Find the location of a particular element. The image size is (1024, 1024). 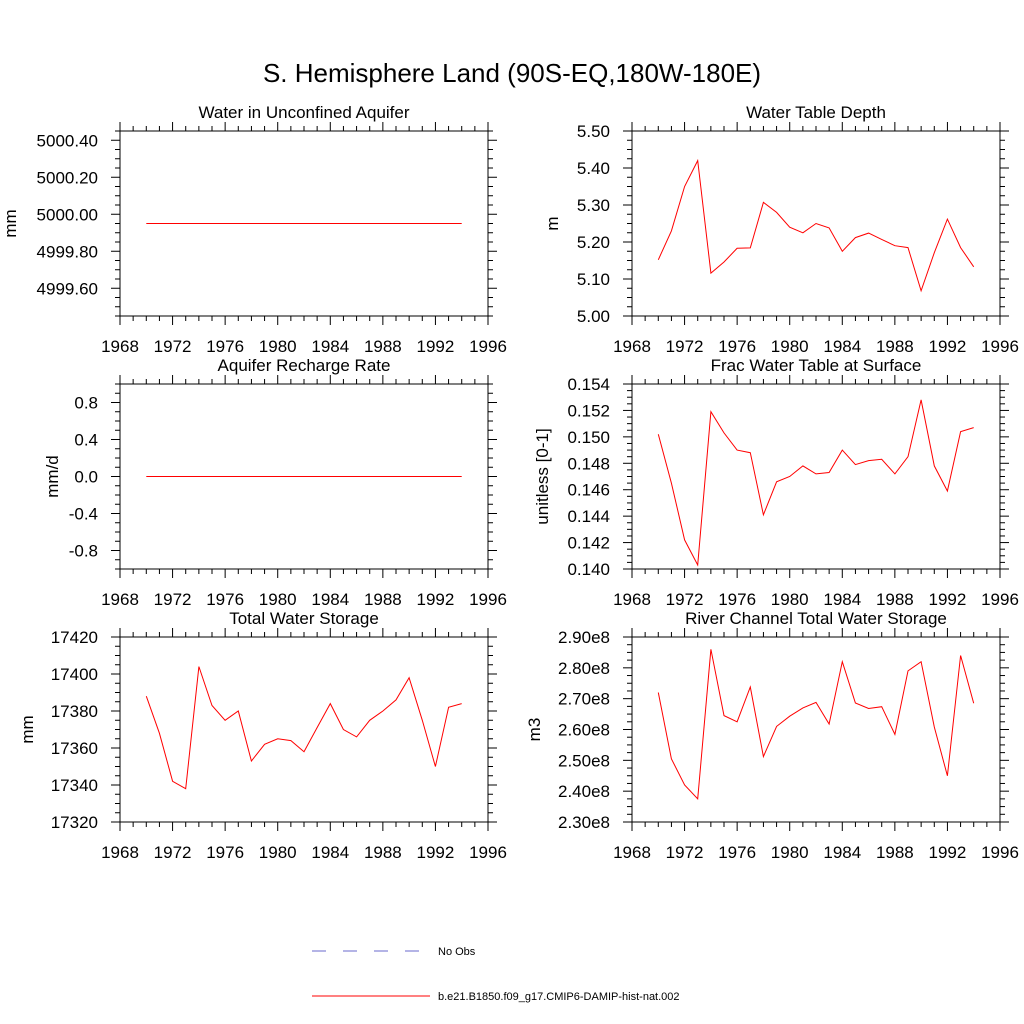

y-tick-label: 5.20 is located at coordinates (593, 242).